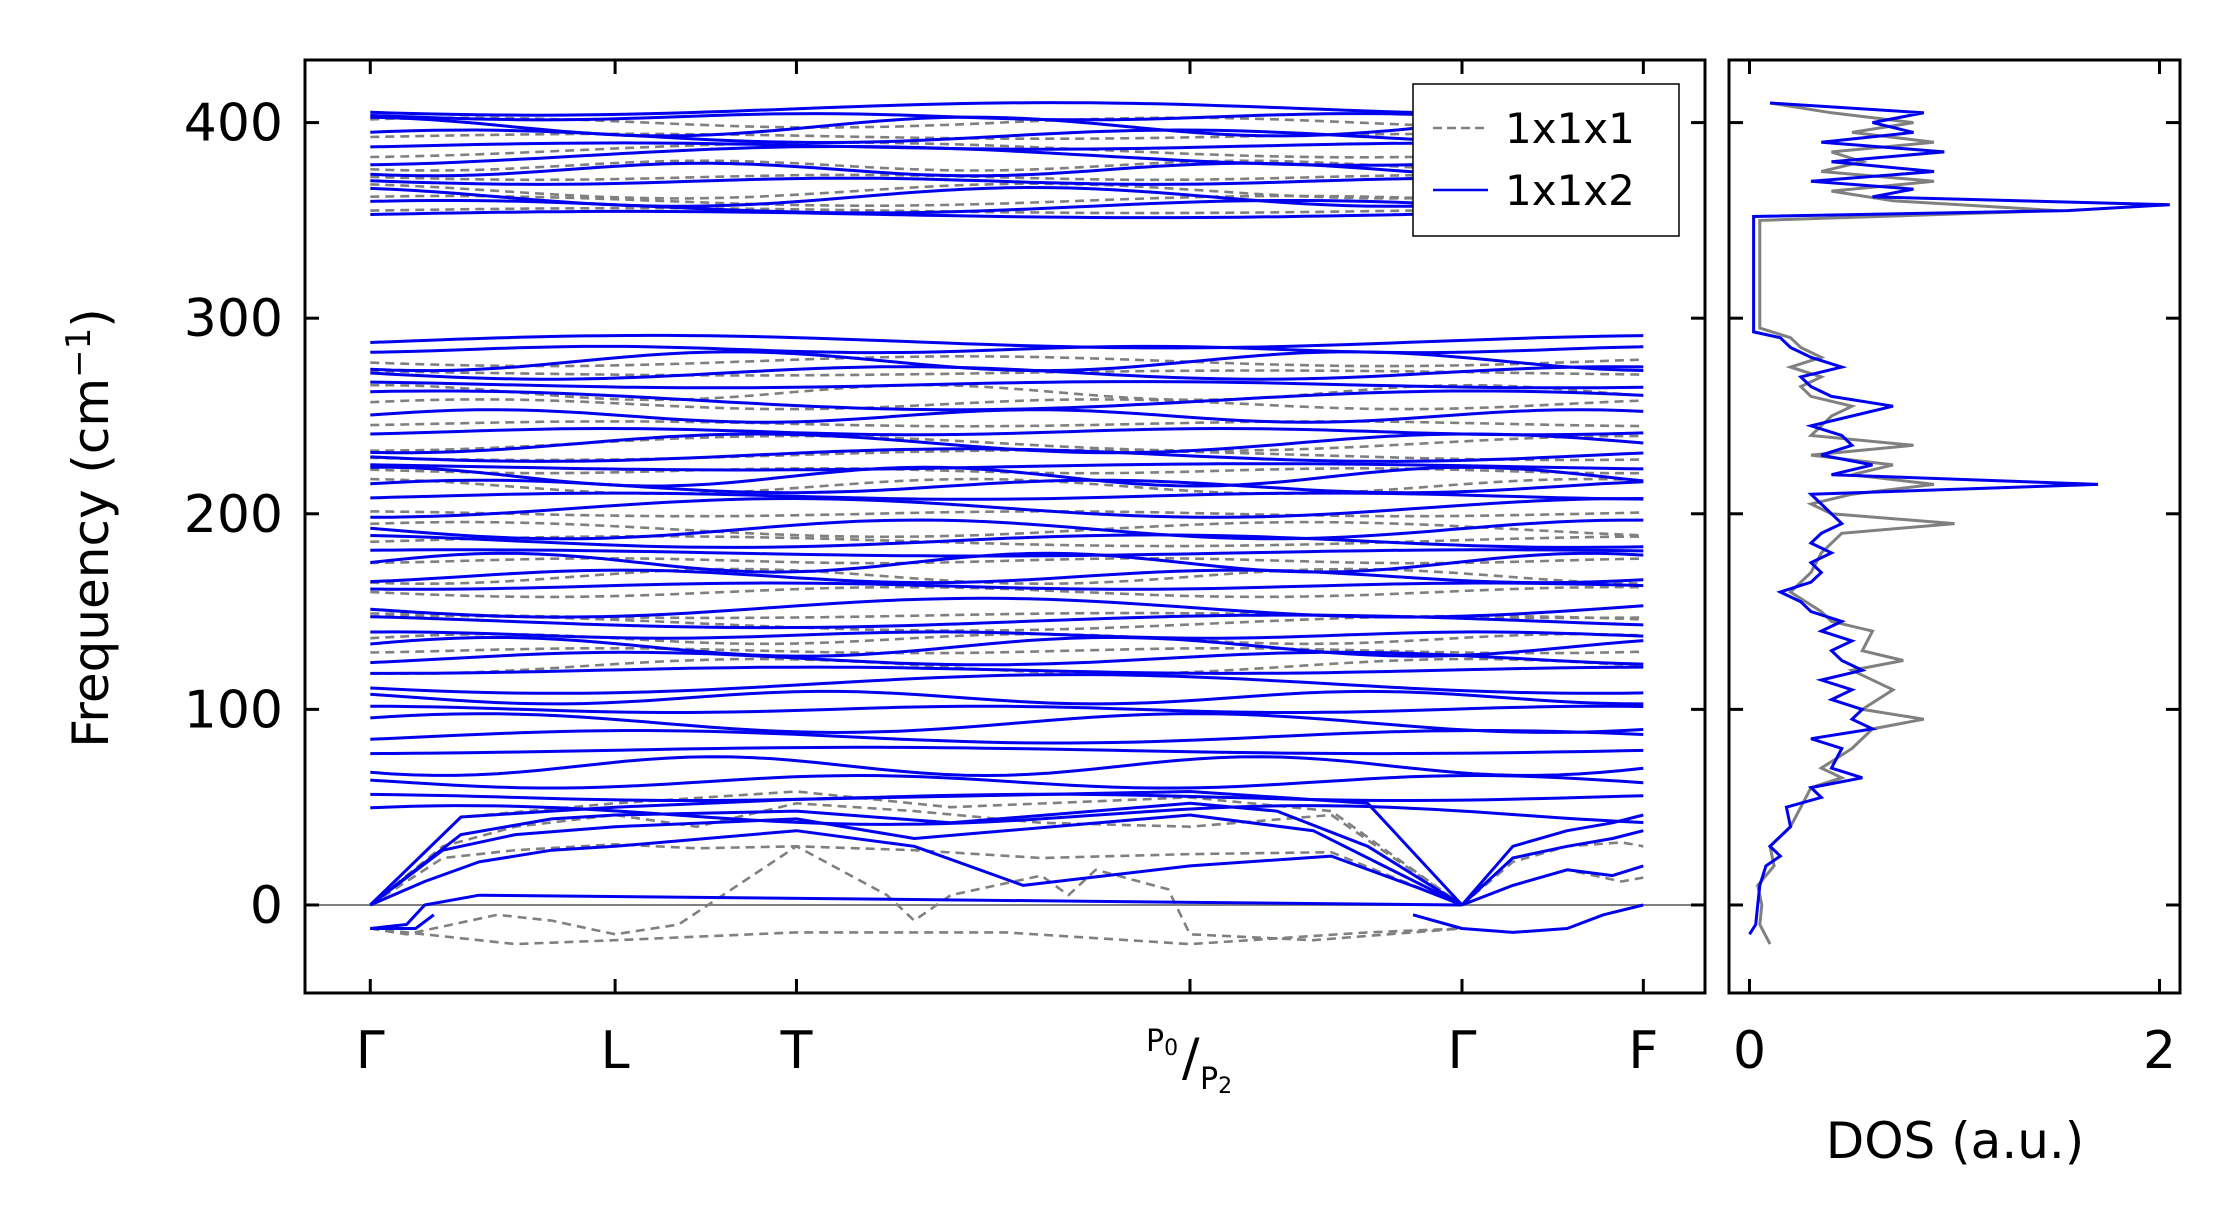 The width and height of the screenshot is (2222, 1220). Describe the element at coordinates (1162, 1042) in the screenshot. I see `kpoint-label: P0` at that location.